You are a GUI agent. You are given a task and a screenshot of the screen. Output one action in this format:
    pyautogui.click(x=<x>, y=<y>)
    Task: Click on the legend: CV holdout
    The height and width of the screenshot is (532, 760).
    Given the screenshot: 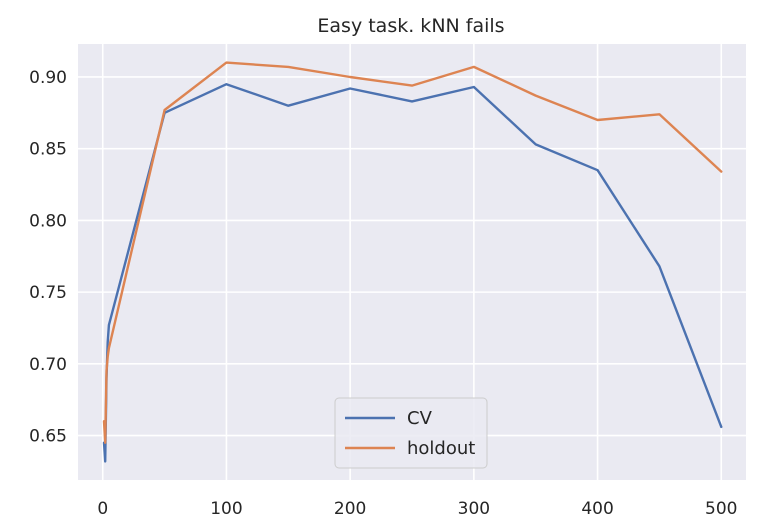 What is the action you would take?
    pyautogui.click(x=411, y=433)
    